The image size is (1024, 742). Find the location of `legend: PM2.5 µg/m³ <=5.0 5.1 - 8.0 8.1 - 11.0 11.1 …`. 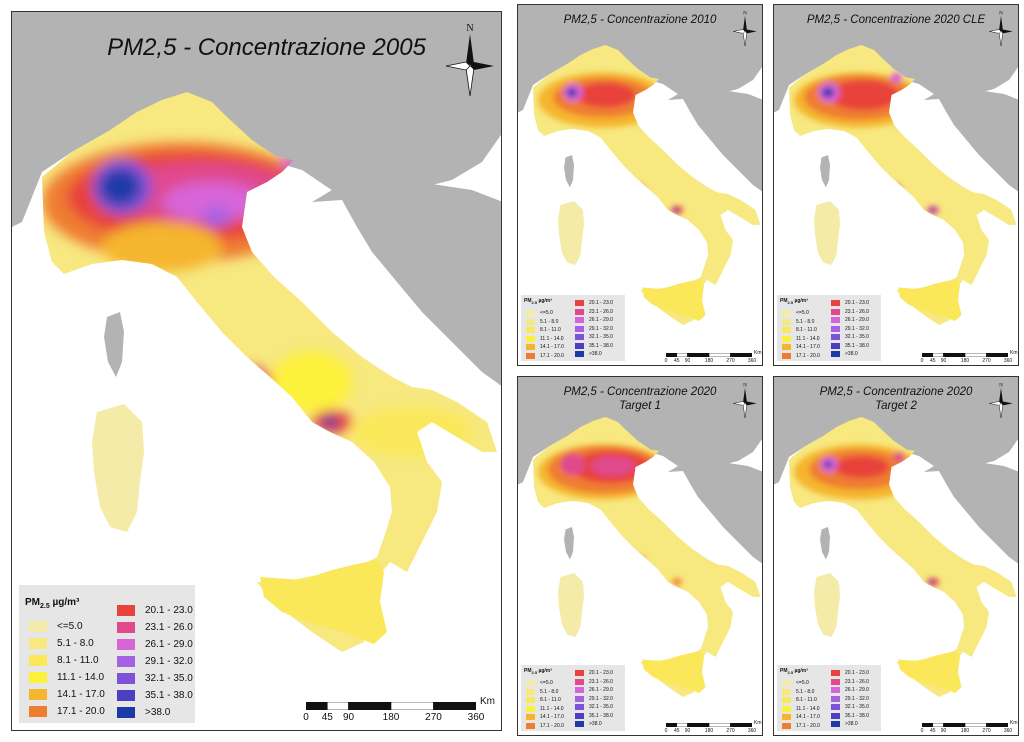

legend: PM2.5 µg/m³ <=5.0 5.1 - 8.0 8.1 - 11.0 11.1 … is located at coordinates (573, 698).